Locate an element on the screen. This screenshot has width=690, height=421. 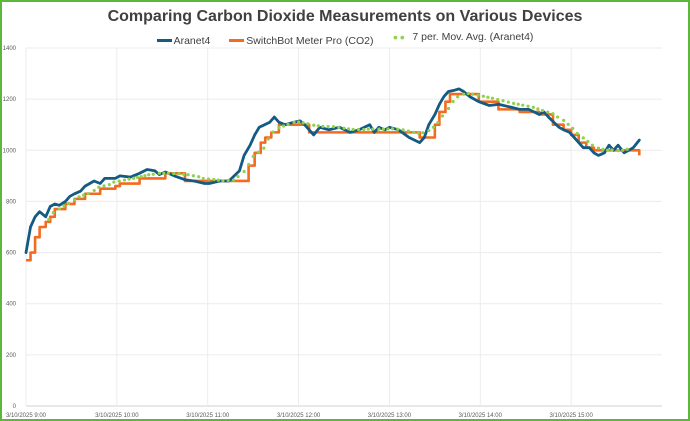
y-tick-label: 600 is located at coordinates (11, 254).